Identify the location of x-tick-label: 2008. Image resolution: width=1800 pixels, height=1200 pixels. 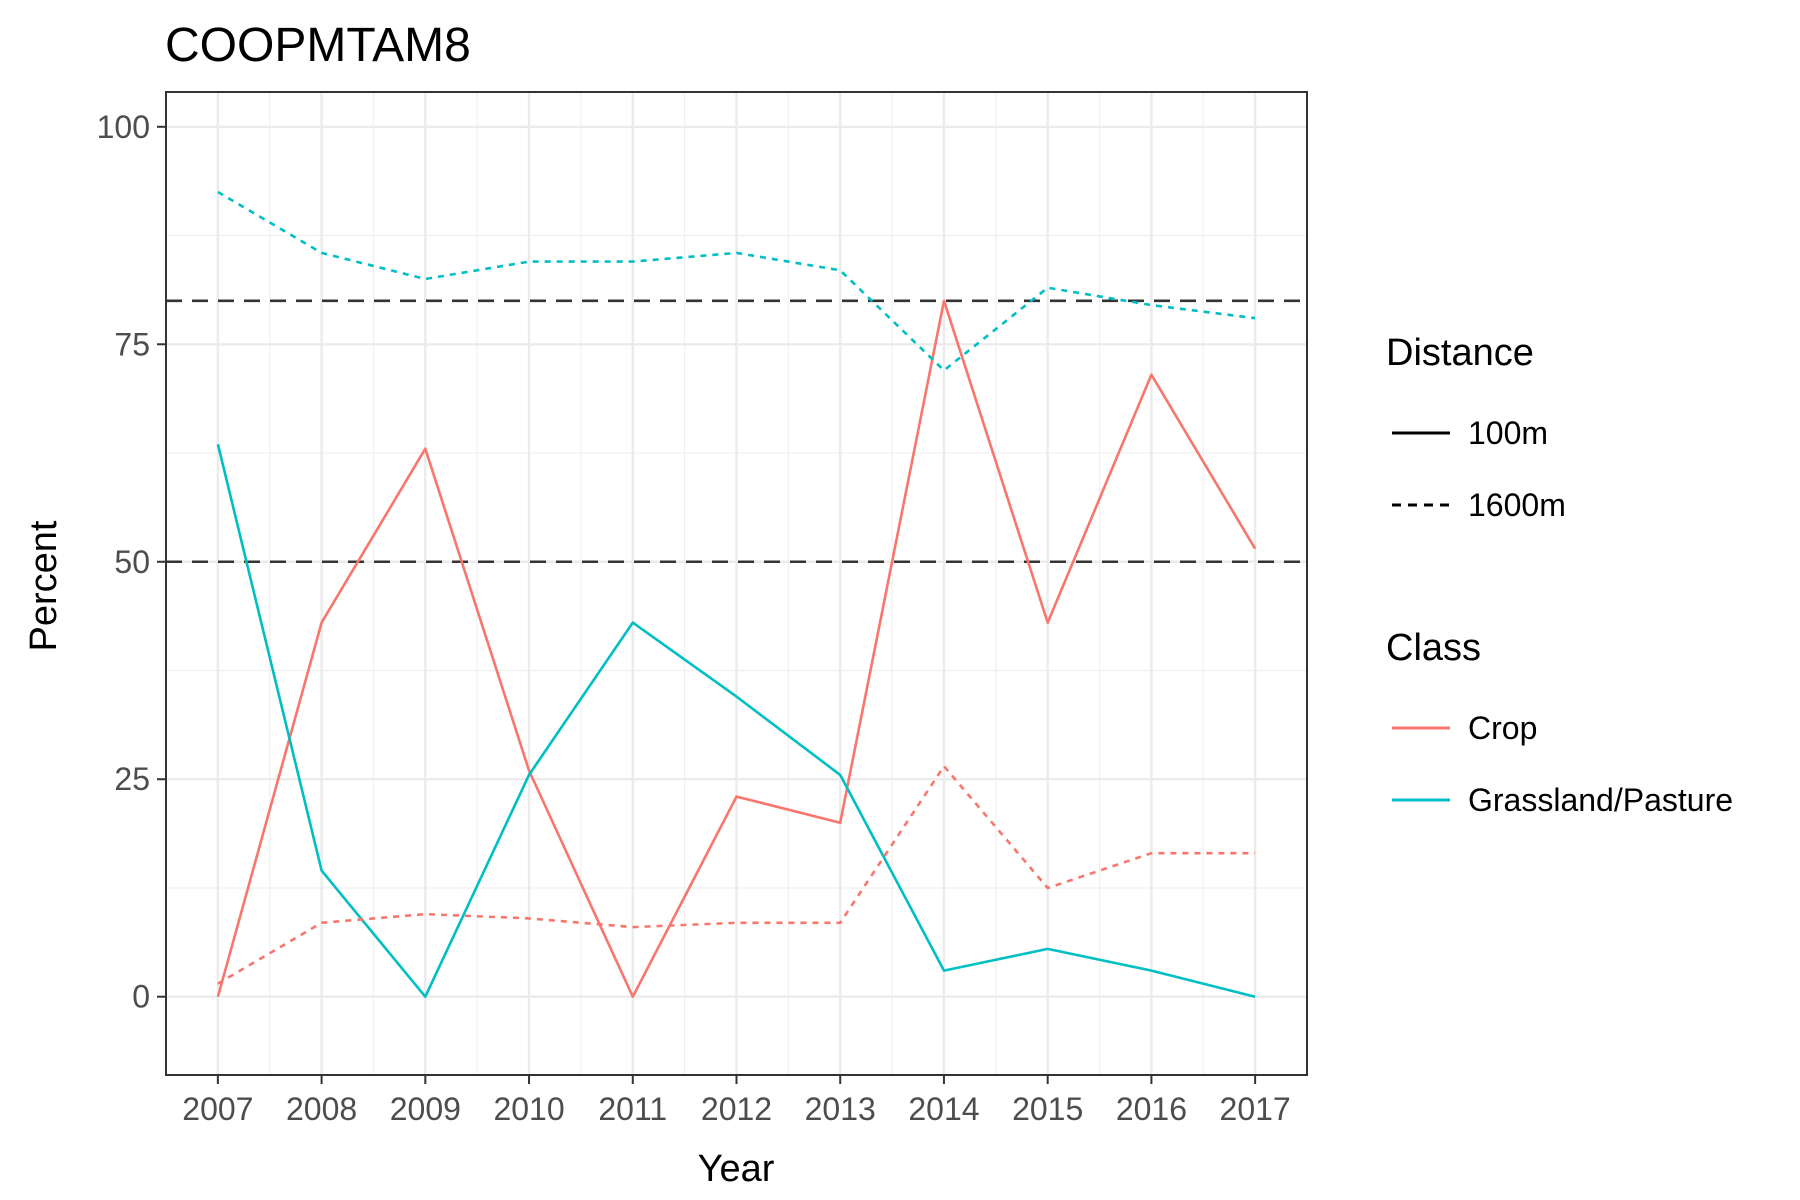
(321, 1109).